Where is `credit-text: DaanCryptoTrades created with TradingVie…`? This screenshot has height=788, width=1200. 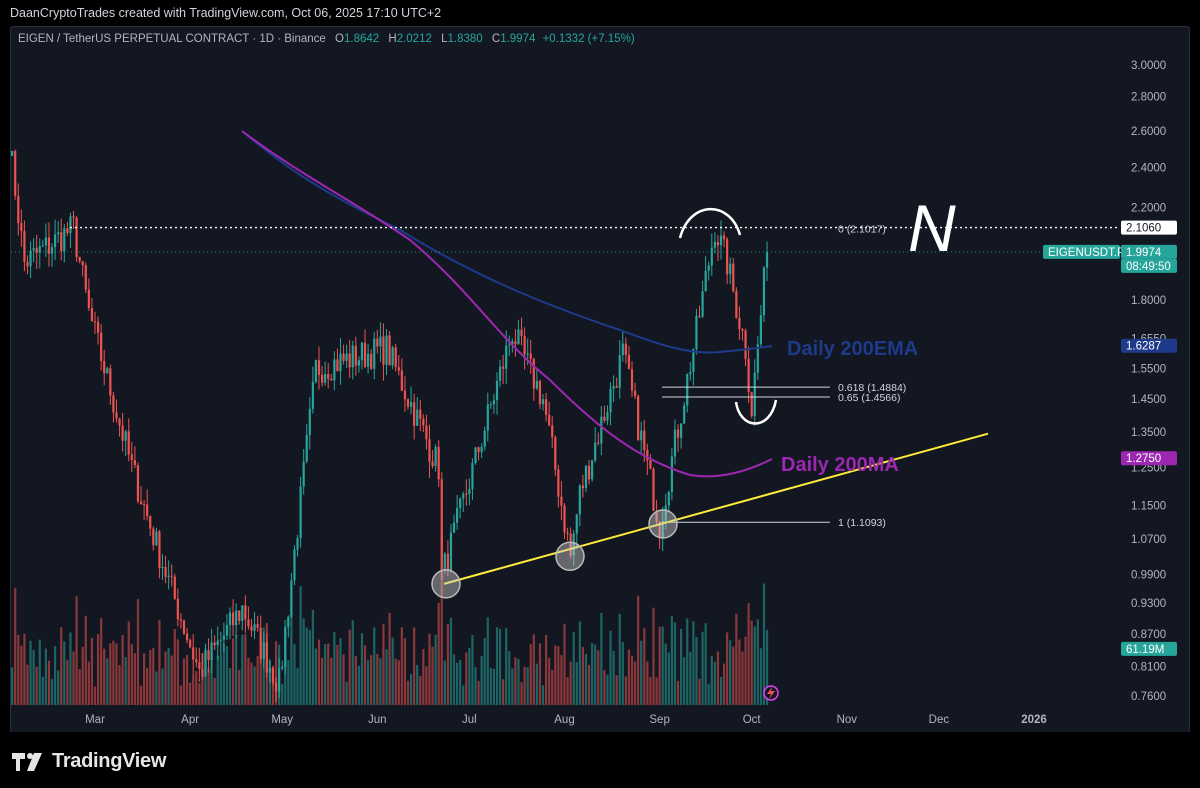 credit-text: DaanCryptoTrades created with TradingVie… is located at coordinates (226, 13).